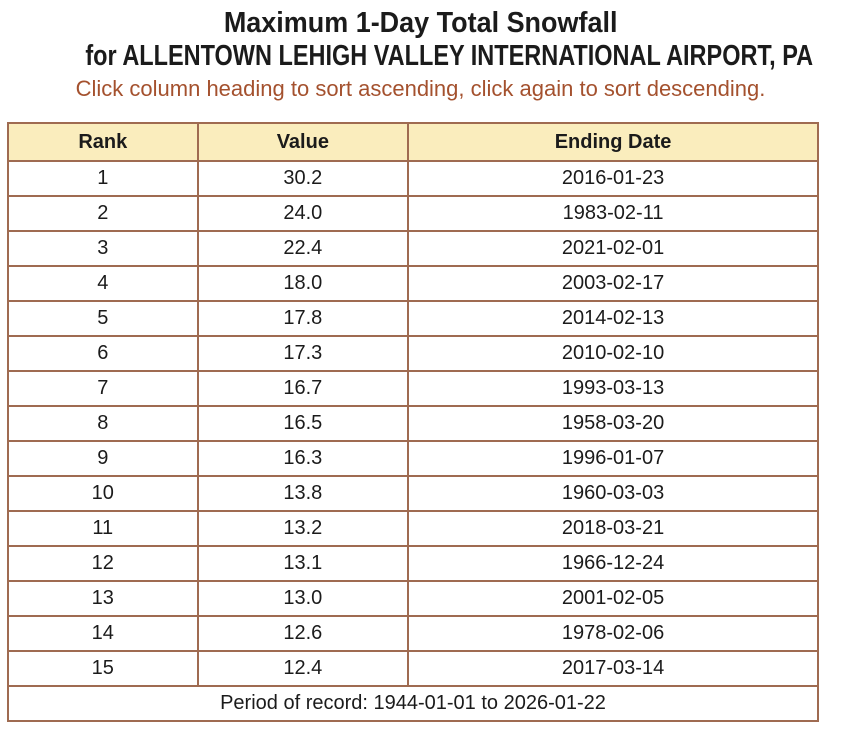 This screenshot has height=750, width=841. I want to click on table-row: 12 13.1 1966-12-24, so click(413, 563).